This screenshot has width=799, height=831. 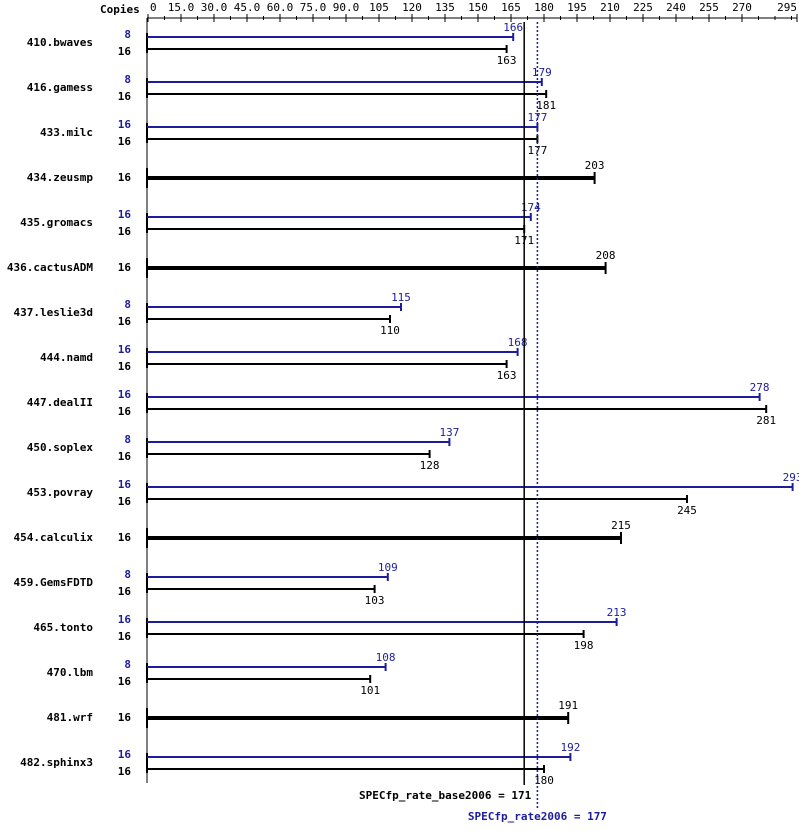 What do you see at coordinates (542, 72) in the screenshot?
I see `value-label: 179` at bounding box center [542, 72].